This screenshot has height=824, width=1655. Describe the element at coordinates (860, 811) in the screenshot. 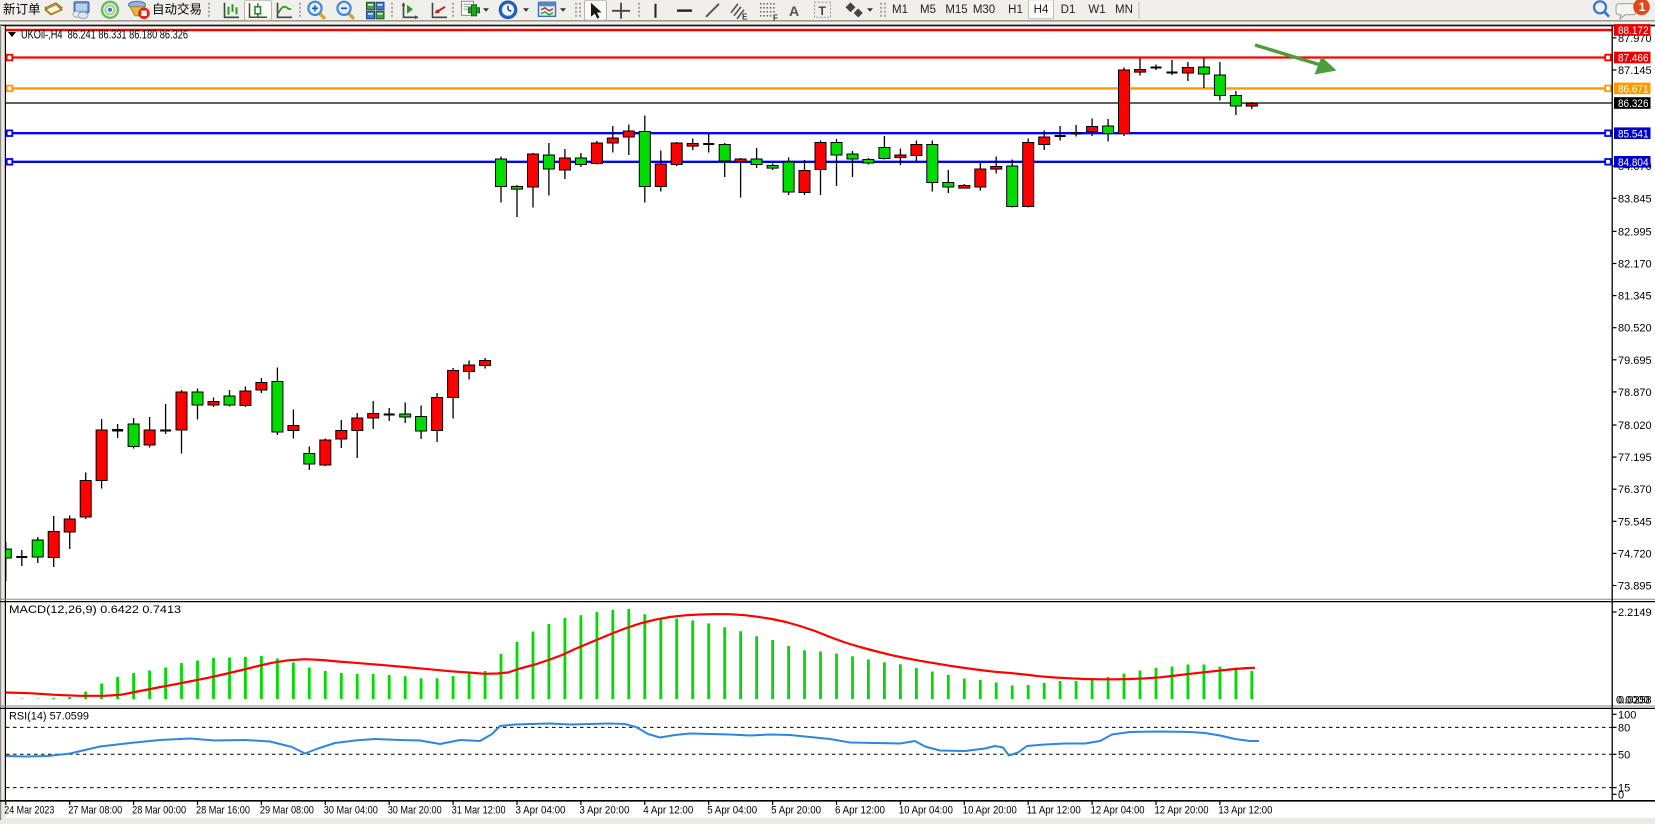

I see `svg-text: 6 Apr 12:00` at that location.